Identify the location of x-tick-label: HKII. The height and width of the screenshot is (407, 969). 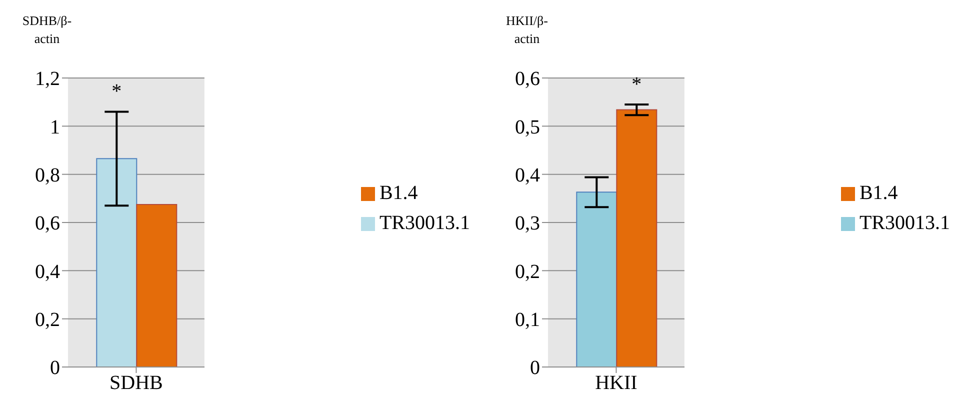
(616, 383).